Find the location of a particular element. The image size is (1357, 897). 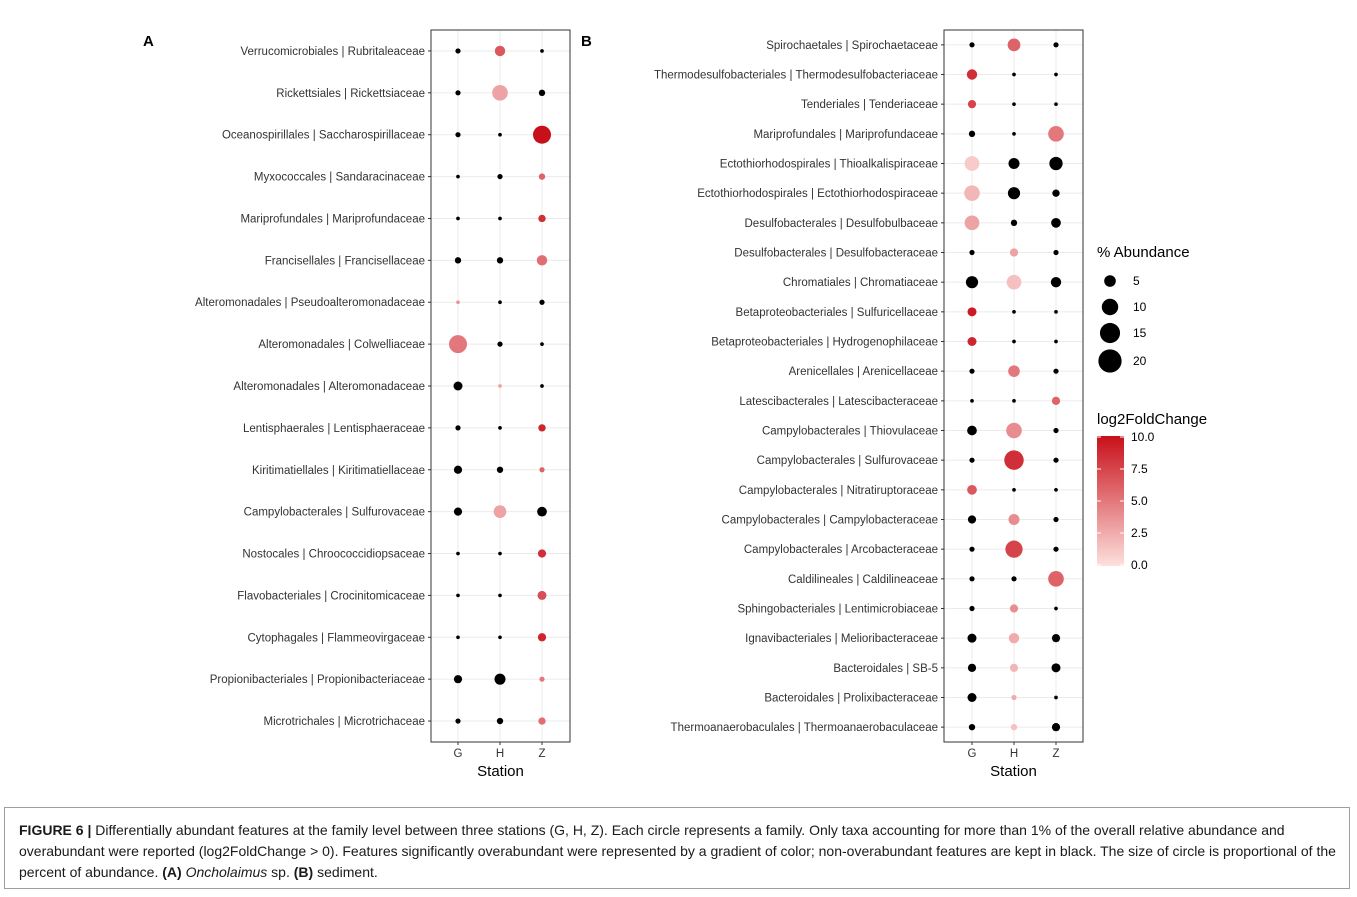

size-legend-label: 5 is located at coordinates (1136, 281).